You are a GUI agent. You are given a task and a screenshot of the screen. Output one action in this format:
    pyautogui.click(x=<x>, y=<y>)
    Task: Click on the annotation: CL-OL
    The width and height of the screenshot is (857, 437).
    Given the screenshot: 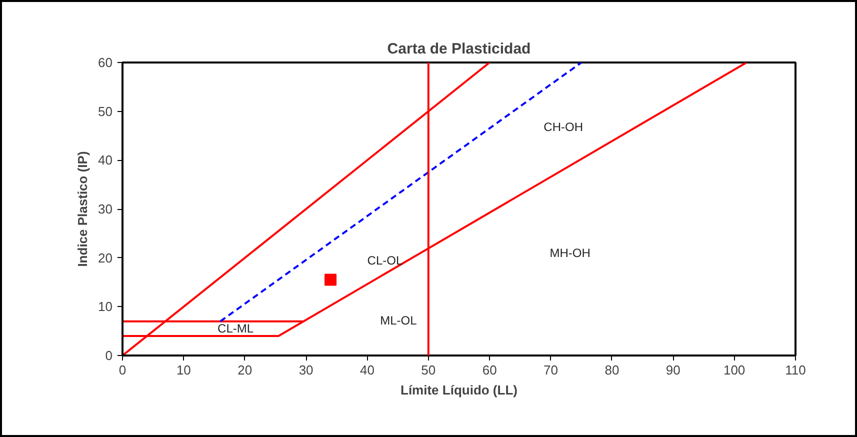 What is the action you would take?
    pyautogui.click(x=385, y=260)
    